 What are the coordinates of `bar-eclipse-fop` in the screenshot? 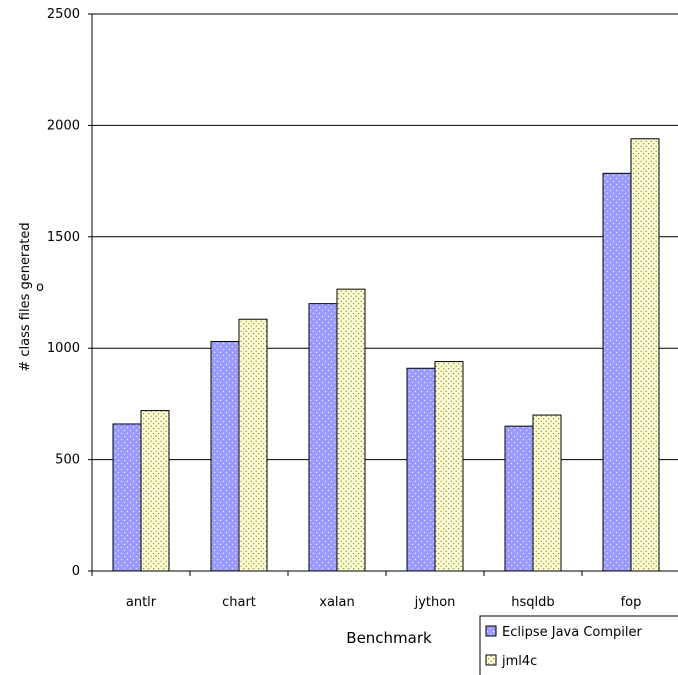 It's located at (617, 372).